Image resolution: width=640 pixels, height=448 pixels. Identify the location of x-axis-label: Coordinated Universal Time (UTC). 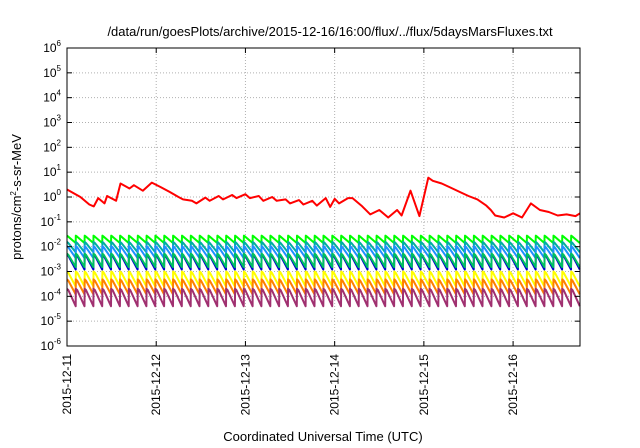
(322, 436).